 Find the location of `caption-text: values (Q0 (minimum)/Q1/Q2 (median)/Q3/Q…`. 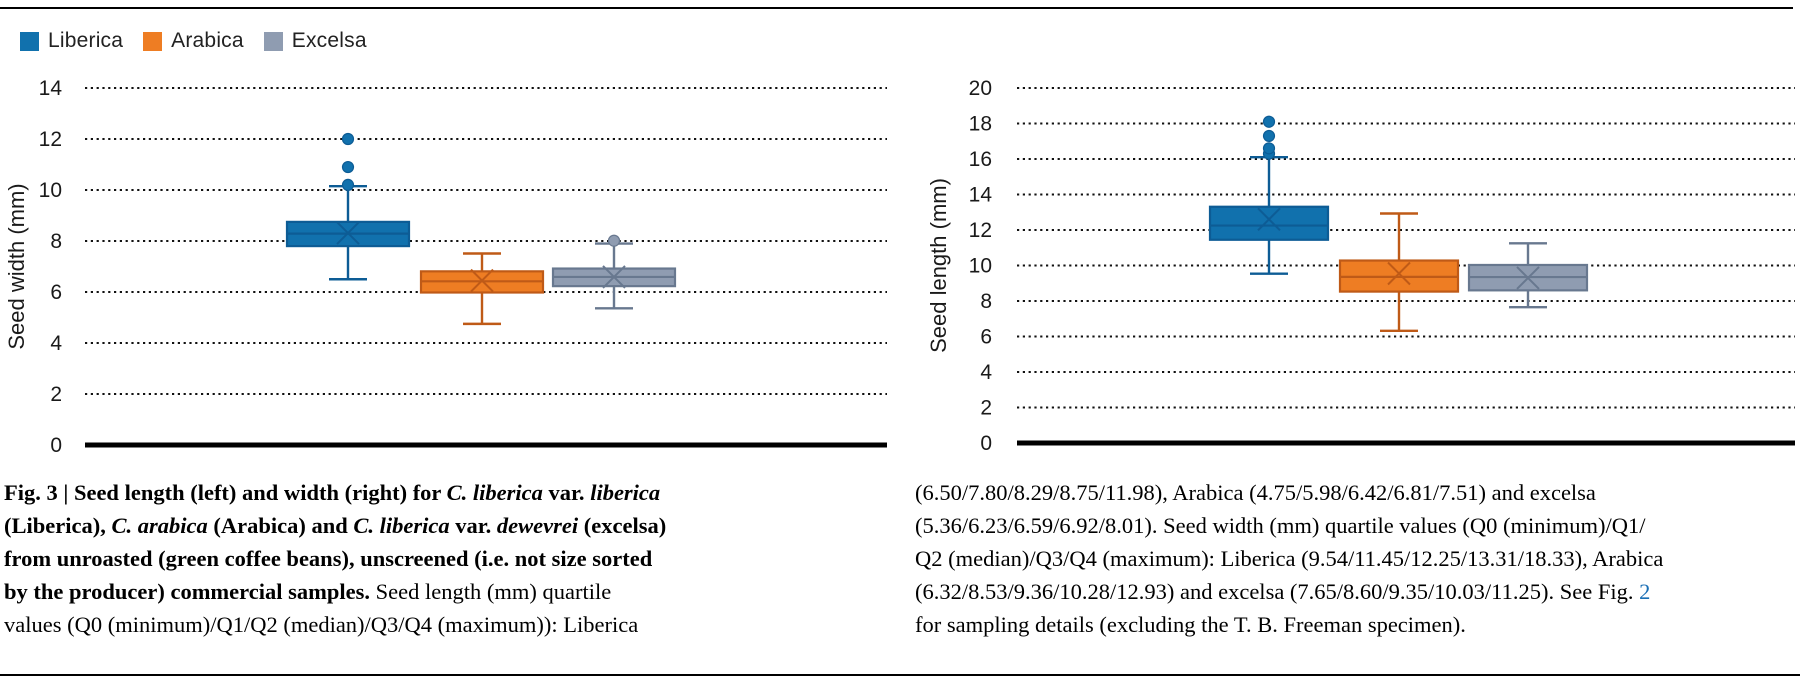

caption-text: values (Q0 (minimum)/Q1/Q2 (median)/Q3/Q… is located at coordinates (321, 624).